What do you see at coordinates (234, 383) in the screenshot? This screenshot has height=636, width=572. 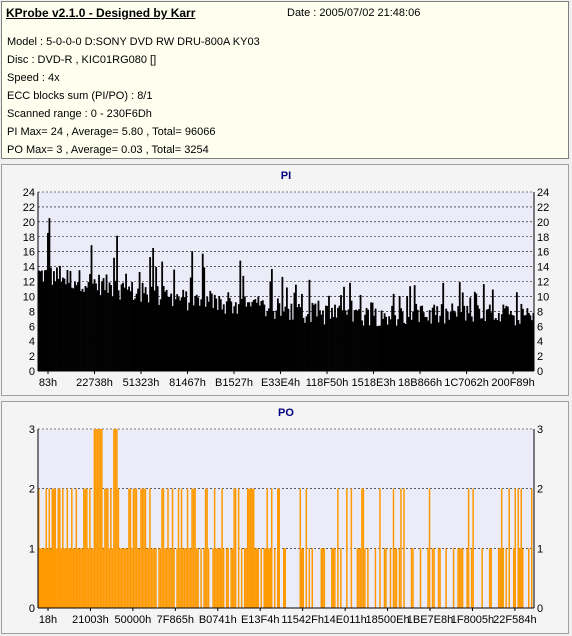 I see `x-tick-label: B1527h` at bounding box center [234, 383].